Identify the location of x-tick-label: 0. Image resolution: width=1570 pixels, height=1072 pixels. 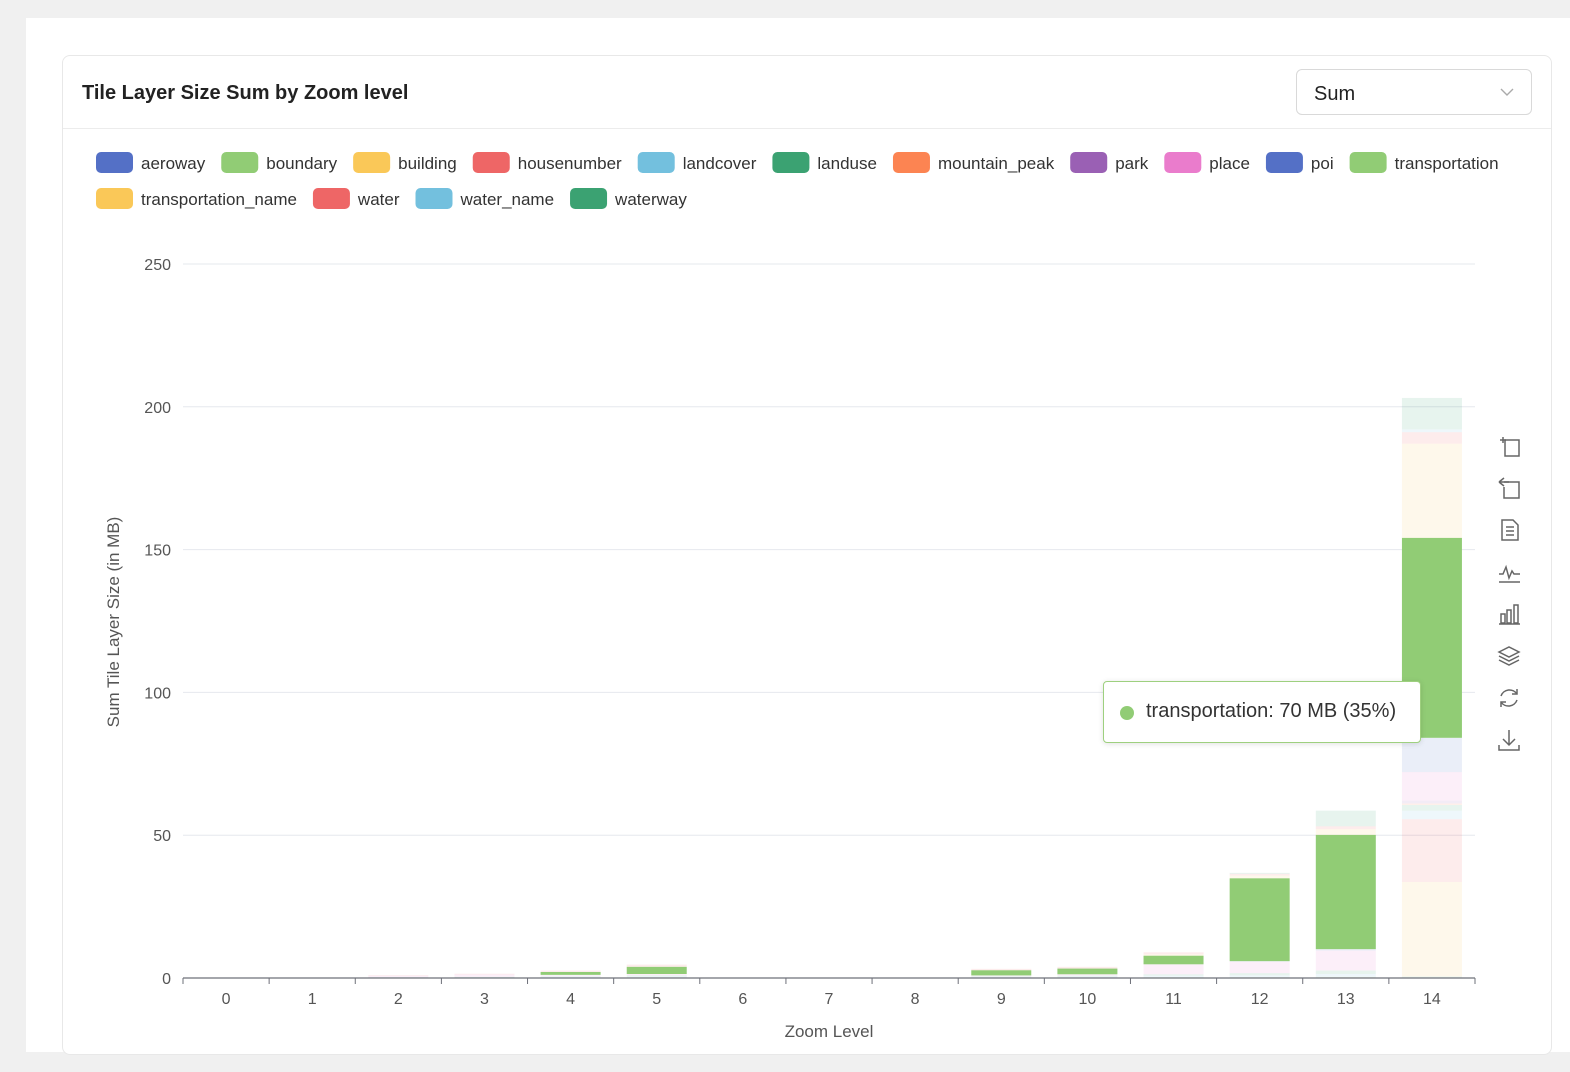
(226, 999).